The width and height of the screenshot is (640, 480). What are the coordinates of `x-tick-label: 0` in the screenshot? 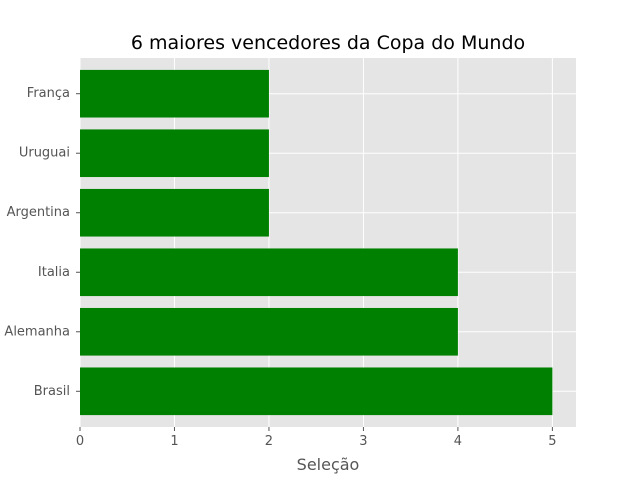 It's located at (80, 441).